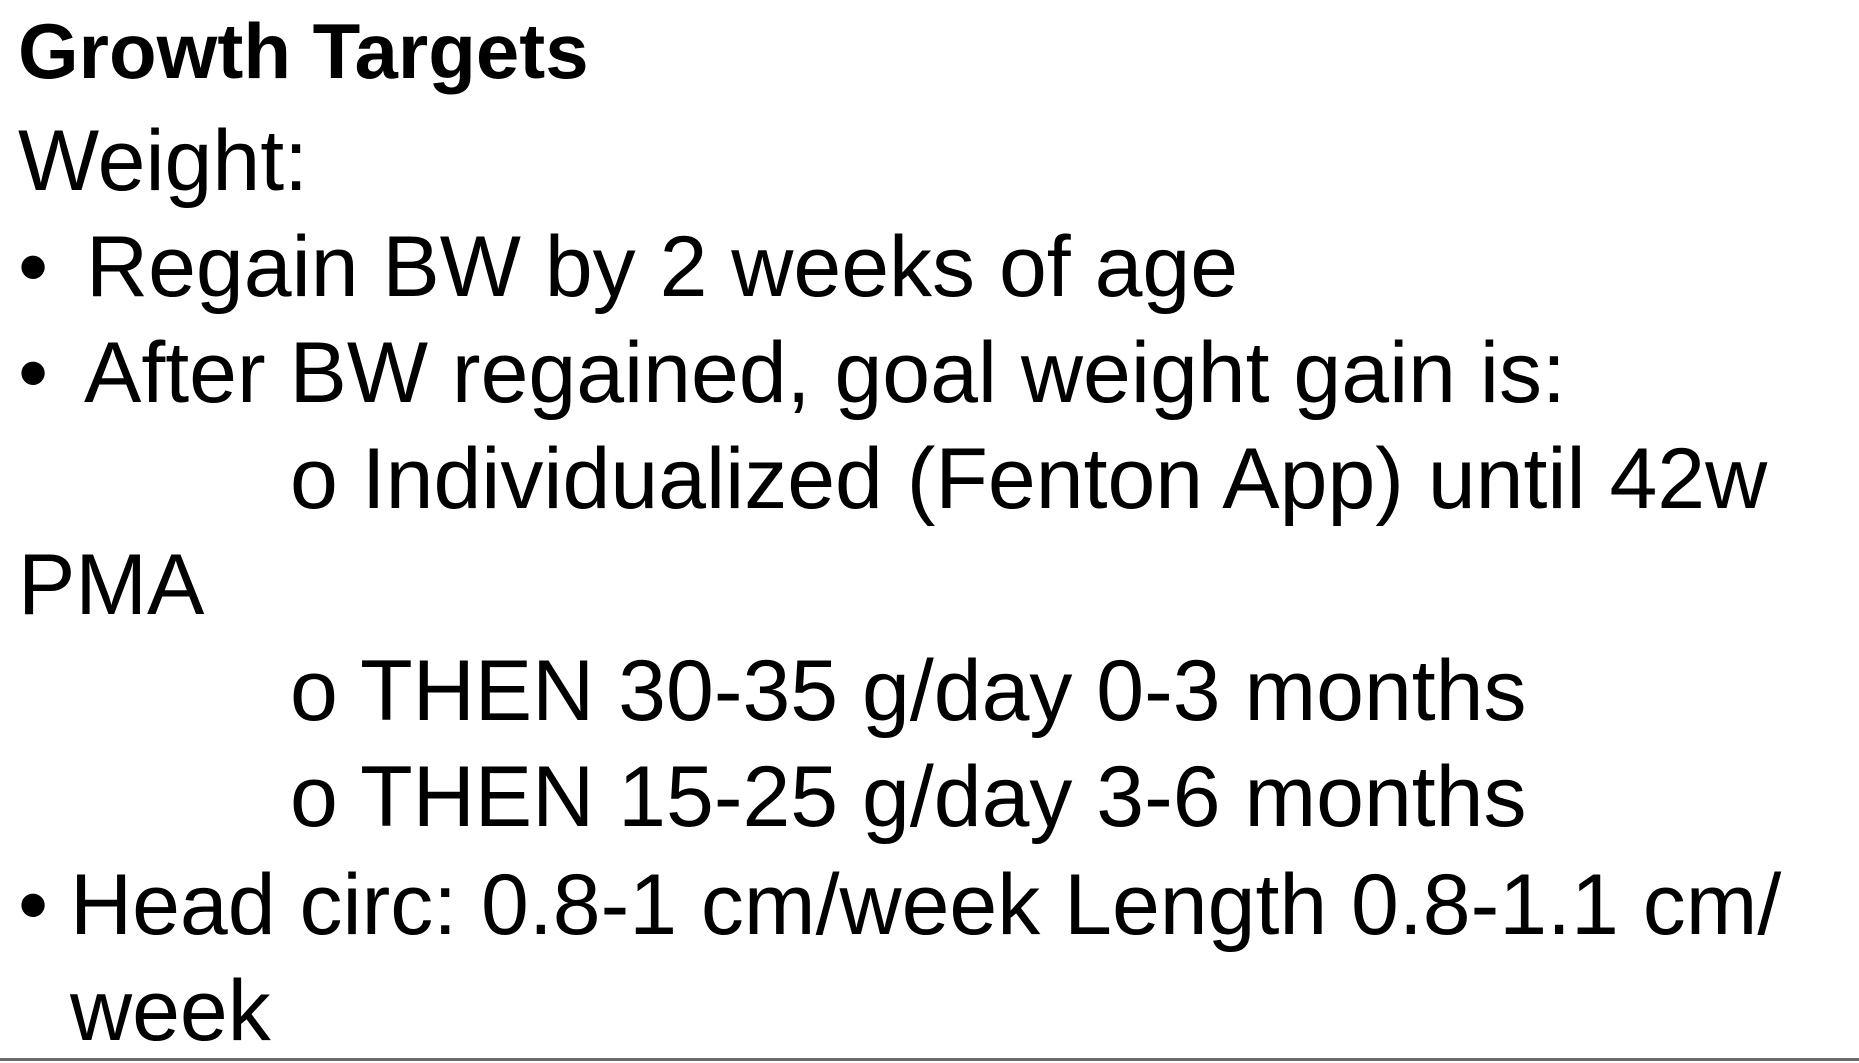 Image resolution: width=1859 pixels, height=1063 pixels. Describe the element at coordinates (1029, 479) in the screenshot. I see `sub-item-individualized: o Individualized (Fenton App) until 42w` at that location.